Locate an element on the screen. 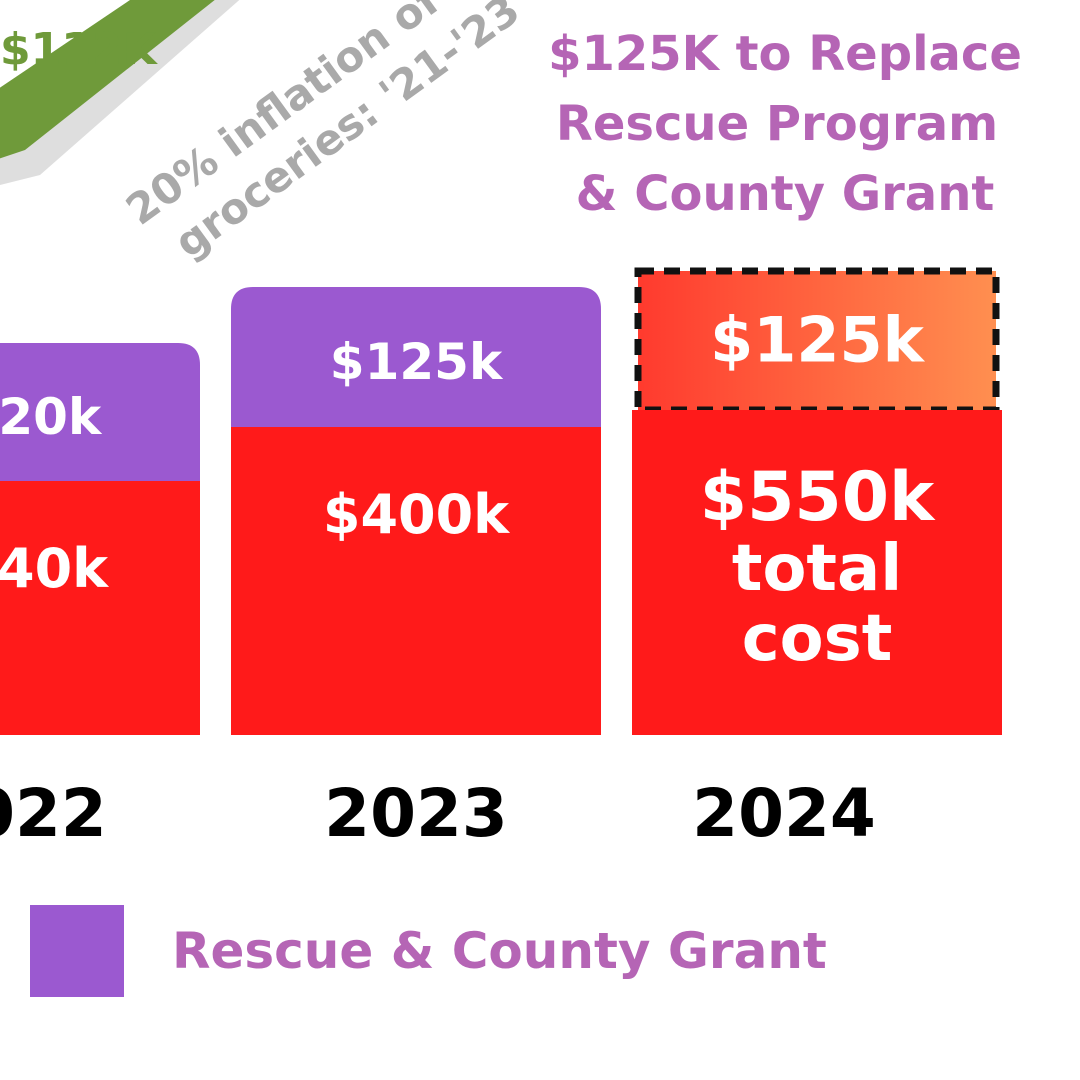 This screenshot has height=1080, width=1080. bar-segment-grant-2023 is located at coordinates (416, 357).